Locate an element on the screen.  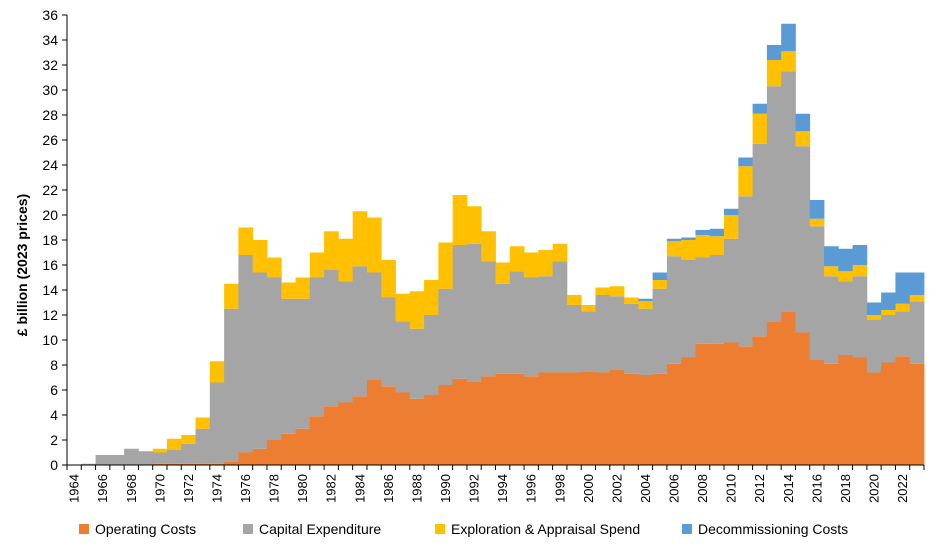
bar-segment-capital-expenditure-1994 is located at coordinates (503, 328).